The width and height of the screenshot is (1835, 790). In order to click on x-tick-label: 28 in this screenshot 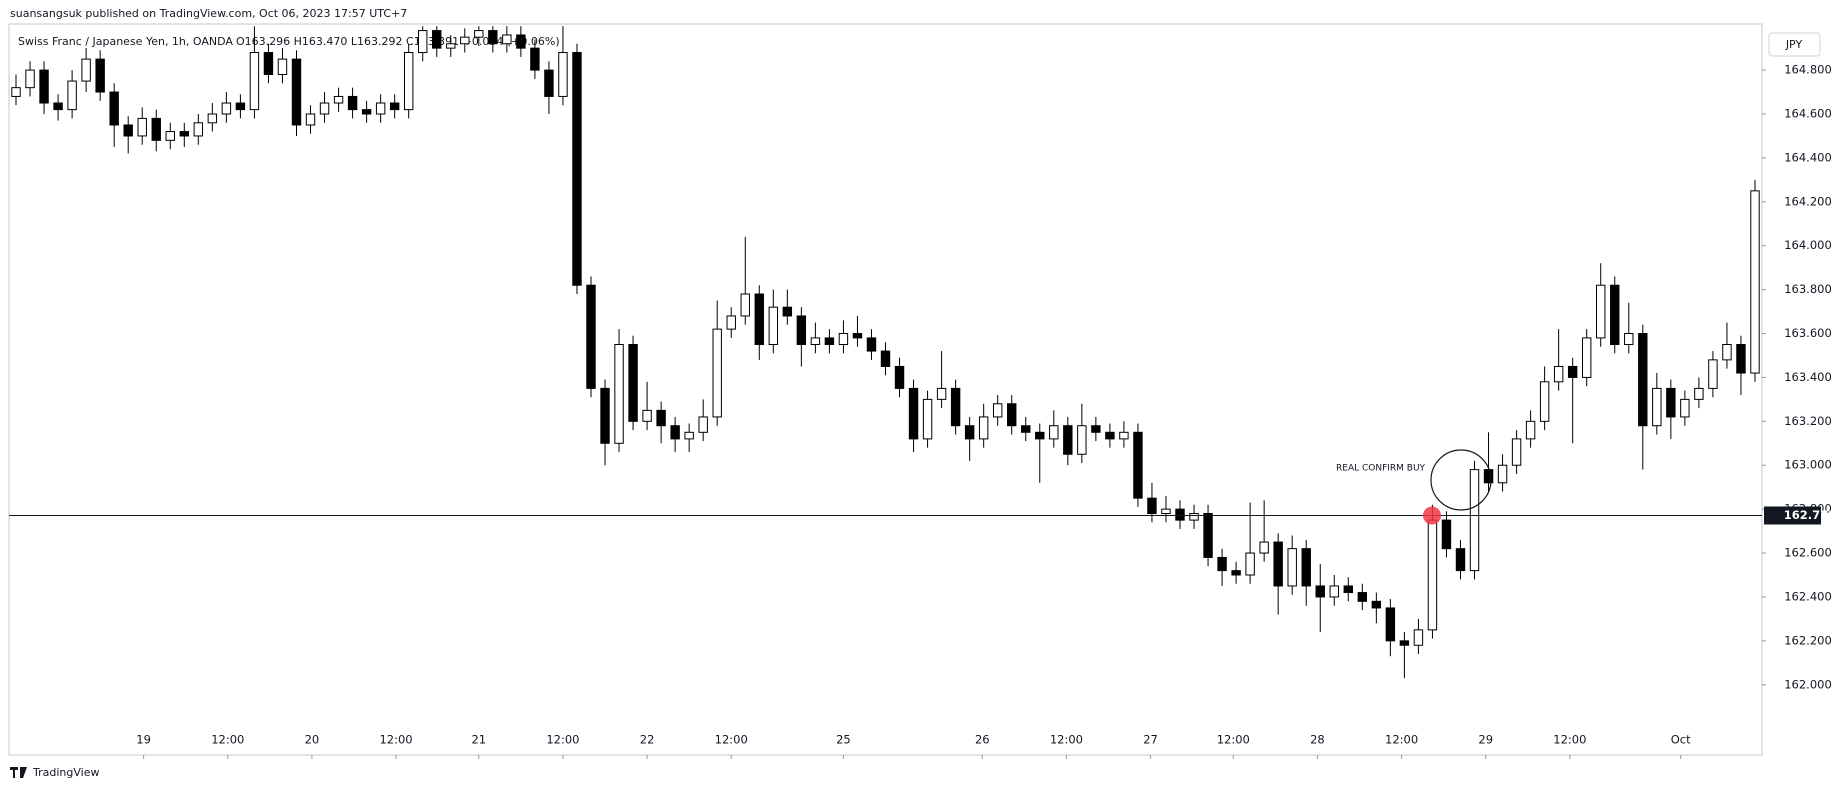, I will do `click(1317, 740)`.